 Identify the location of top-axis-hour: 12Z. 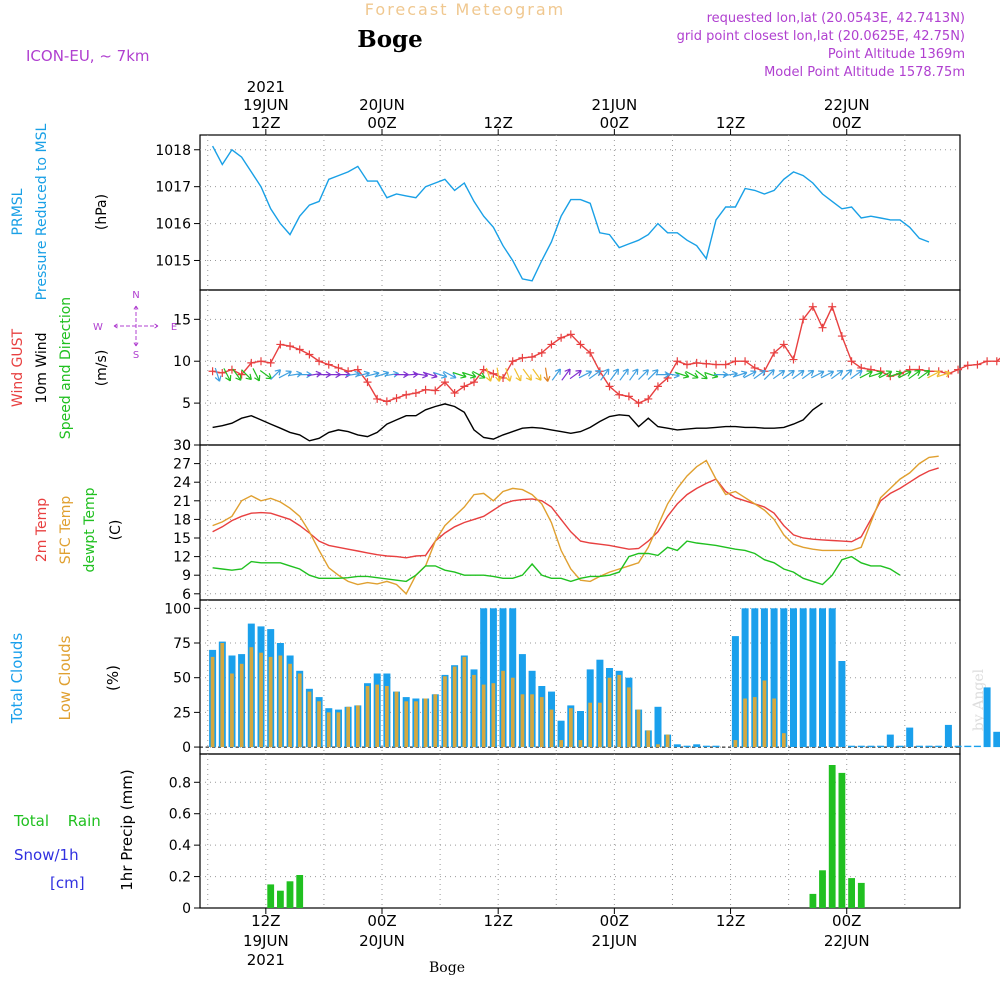
(265, 123).